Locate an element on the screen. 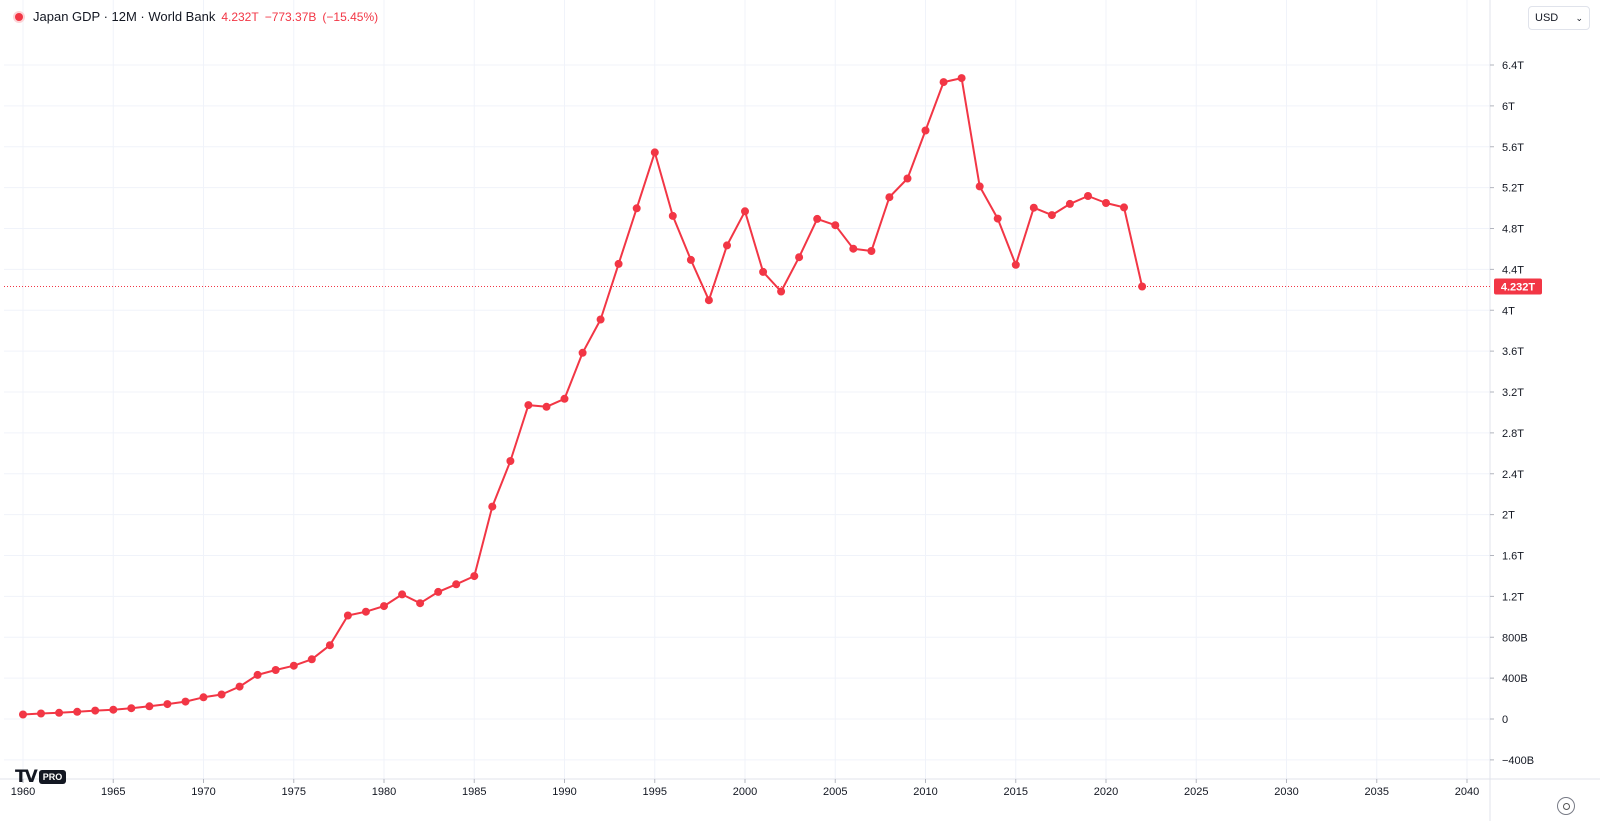 The image size is (1600, 826). x-tick-label: 2025 is located at coordinates (1196, 792).